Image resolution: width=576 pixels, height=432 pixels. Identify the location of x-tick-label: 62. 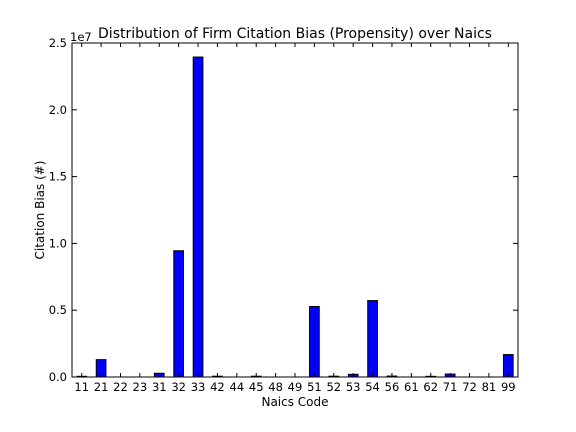
(430, 387).